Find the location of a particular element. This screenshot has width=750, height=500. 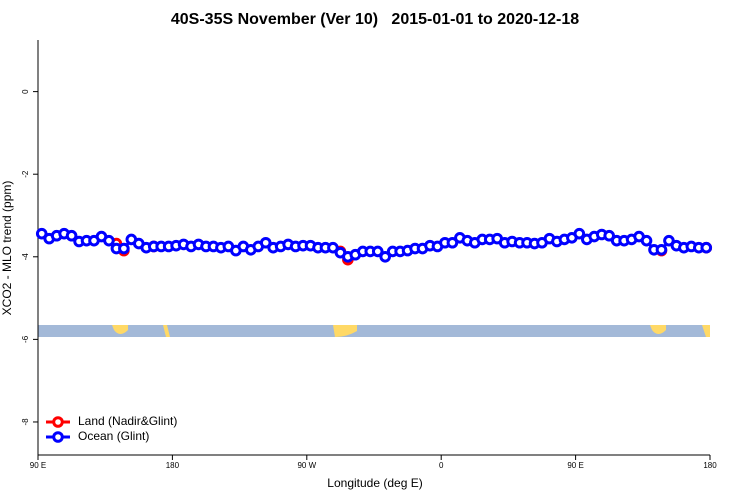

y-tick-label: -6 is located at coordinates (25, 339).